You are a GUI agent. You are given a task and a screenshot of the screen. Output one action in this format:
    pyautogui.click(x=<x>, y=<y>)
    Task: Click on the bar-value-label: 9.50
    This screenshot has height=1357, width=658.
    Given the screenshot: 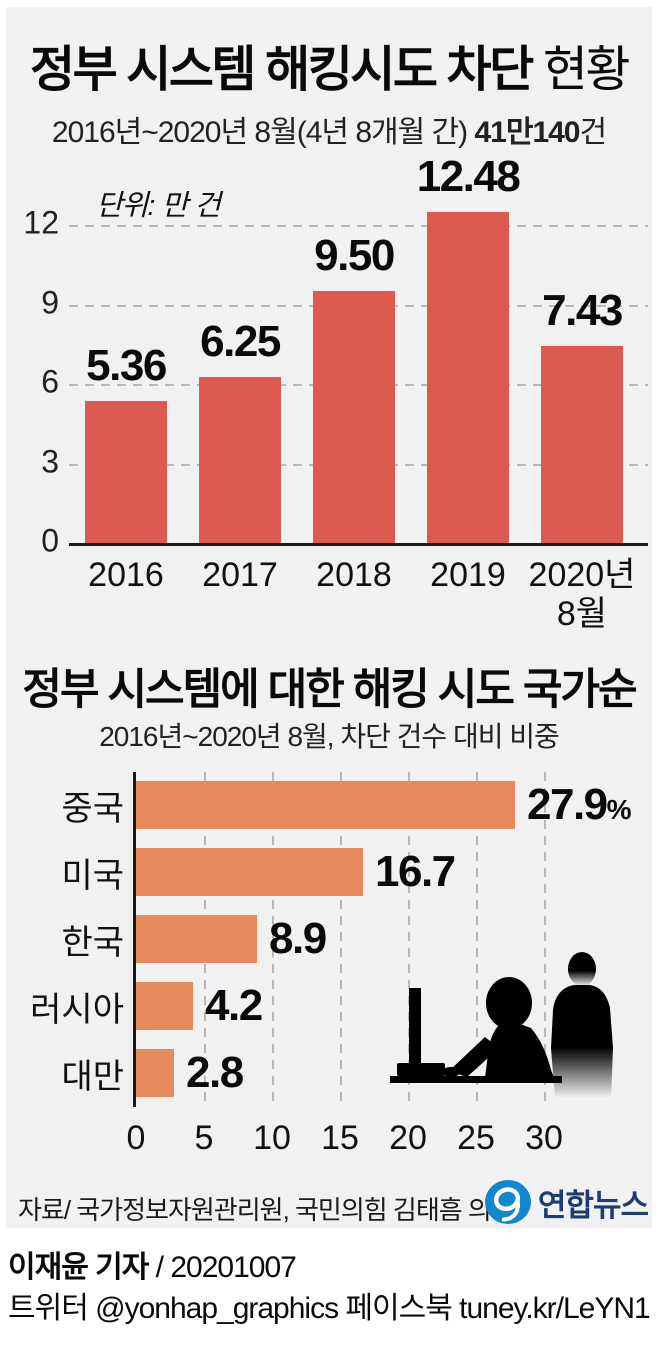 What is the action you would take?
    pyautogui.click(x=354, y=255)
    